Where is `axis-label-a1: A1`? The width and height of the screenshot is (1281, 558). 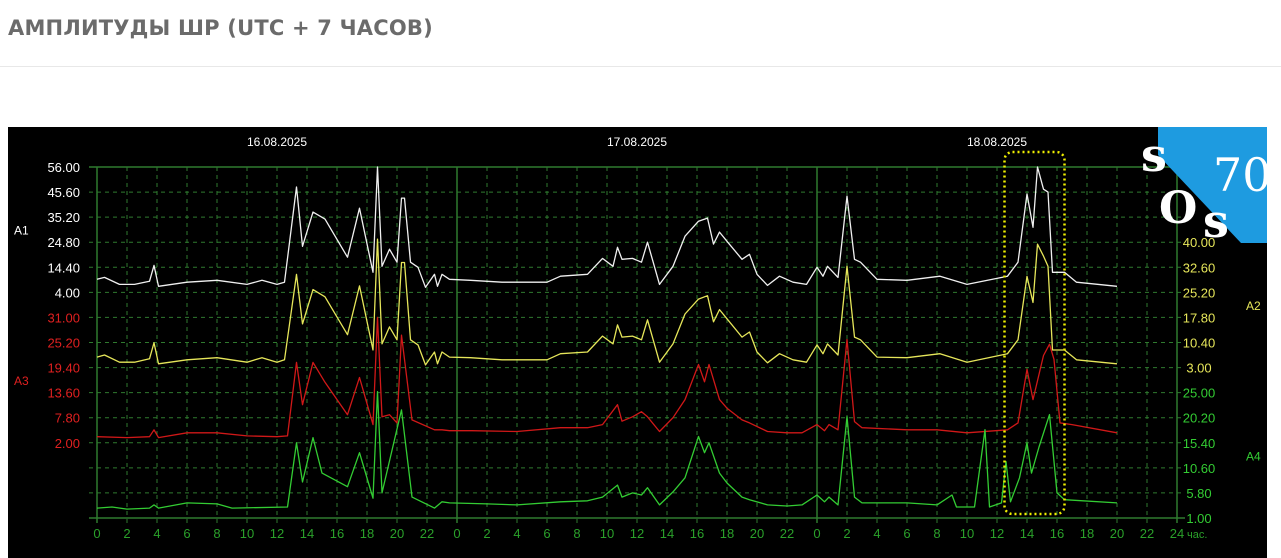 axis-label-a1: A1 is located at coordinates (21, 231).